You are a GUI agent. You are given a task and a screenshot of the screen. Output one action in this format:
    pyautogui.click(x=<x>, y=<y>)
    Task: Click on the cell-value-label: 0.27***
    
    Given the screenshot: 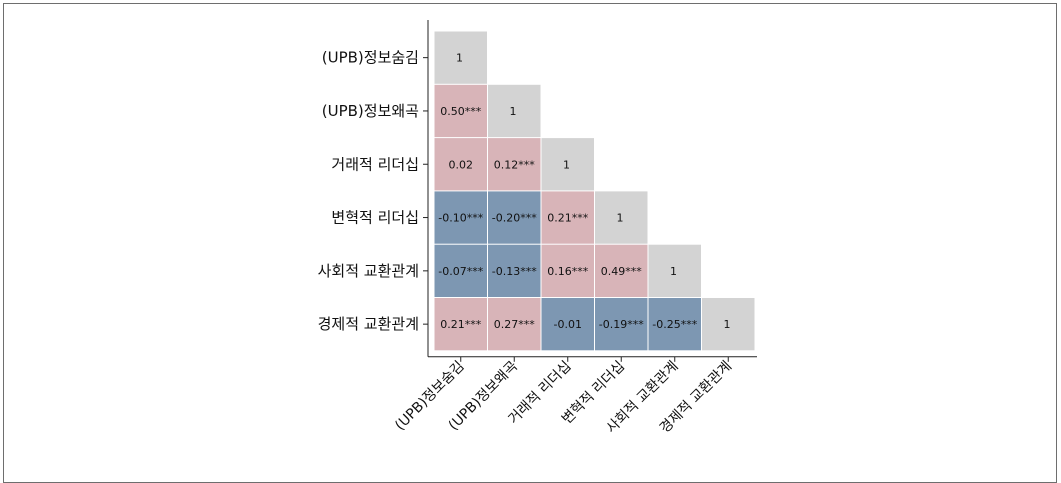 What is the action you would take?
    pyautogui.click(x=514, y=324)
    